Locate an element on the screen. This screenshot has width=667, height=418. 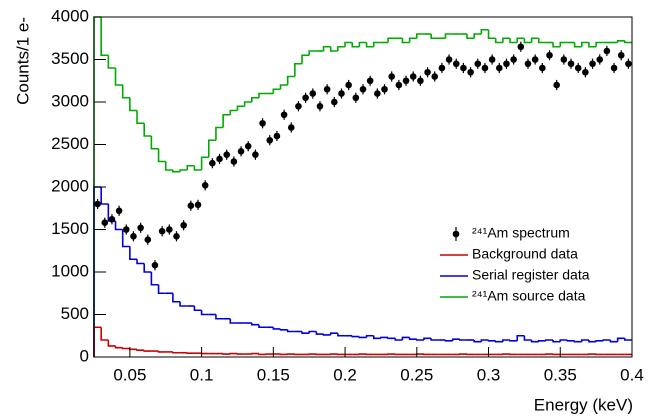
y-tick-label: 3500 is located at coordinates (70, 58).